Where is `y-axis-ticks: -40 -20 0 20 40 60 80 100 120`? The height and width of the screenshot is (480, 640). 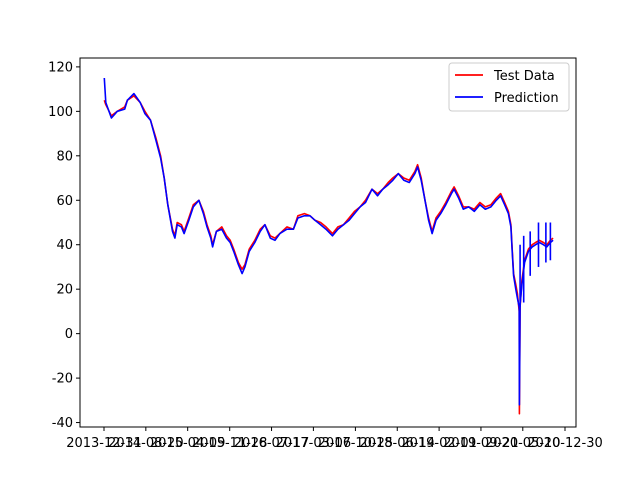
y-axis-ticks: -40 -20 0 20 40 60 80 100 120 is located at coordinates (64, 245).